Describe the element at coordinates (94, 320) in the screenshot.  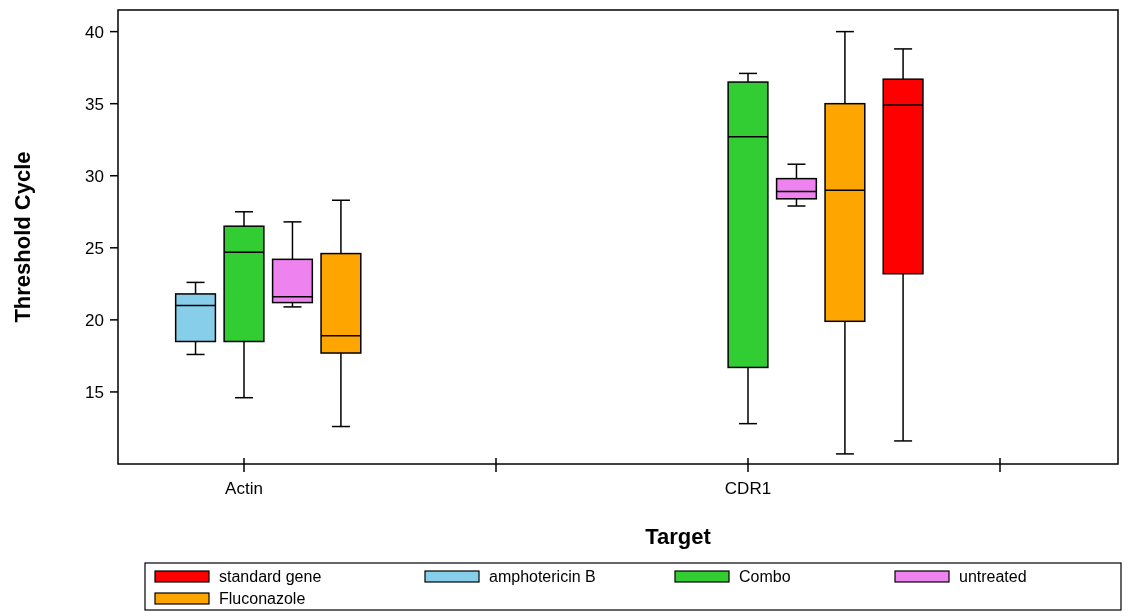
I see `y-tick-label: 20` at that location.